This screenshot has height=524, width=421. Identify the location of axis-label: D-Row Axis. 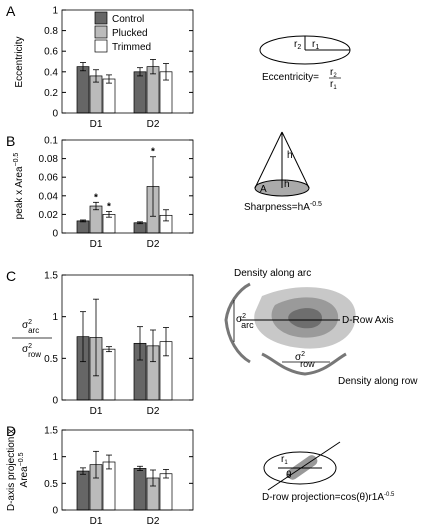
(368, 320).